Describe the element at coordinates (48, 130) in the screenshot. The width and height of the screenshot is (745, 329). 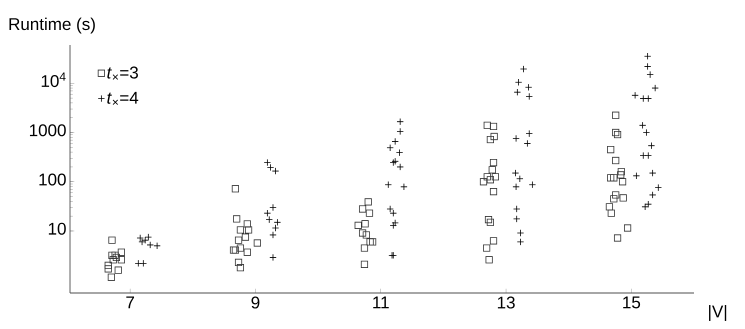
I see `y-tick-label: 1000` at that location.